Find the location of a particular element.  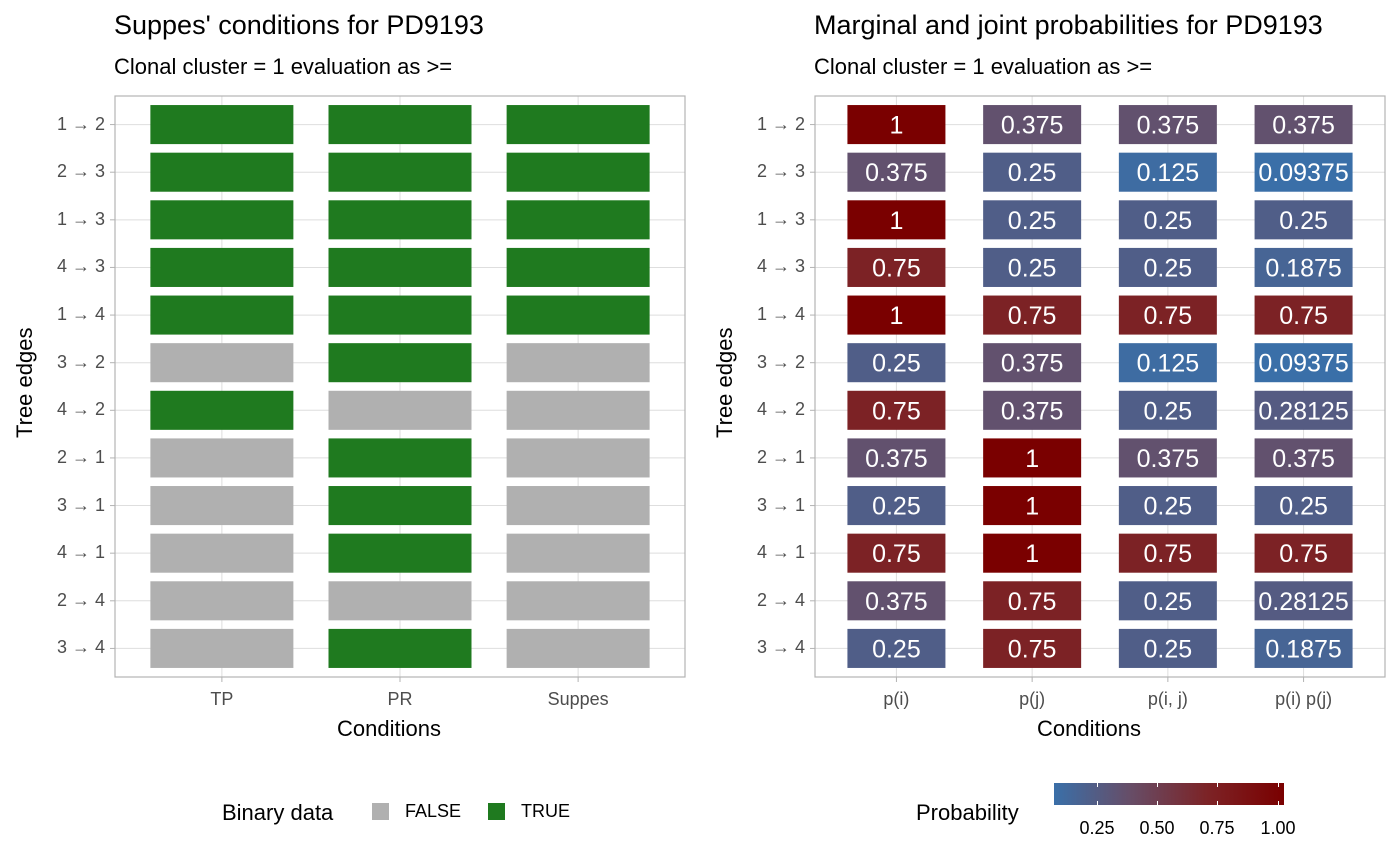

legend-key-false is located at coordinates (380, 811).